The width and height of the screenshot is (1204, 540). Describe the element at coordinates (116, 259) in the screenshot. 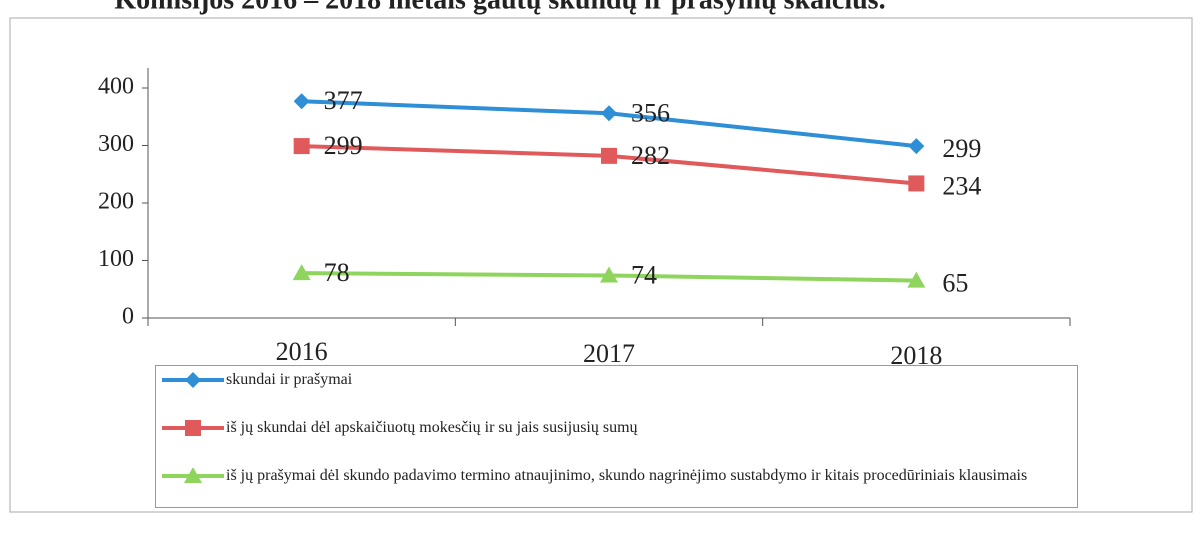

I see `y-tick-label: 100` at that location.